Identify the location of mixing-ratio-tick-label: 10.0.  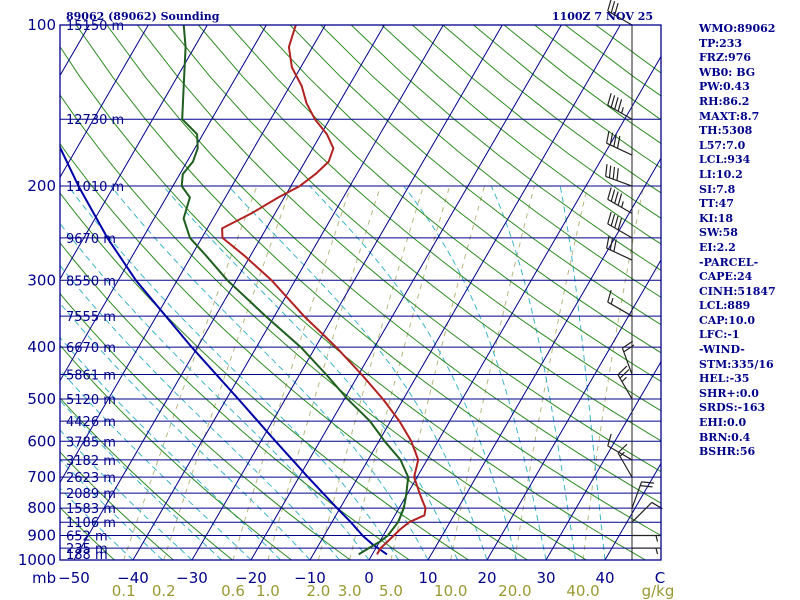
(450, 591).